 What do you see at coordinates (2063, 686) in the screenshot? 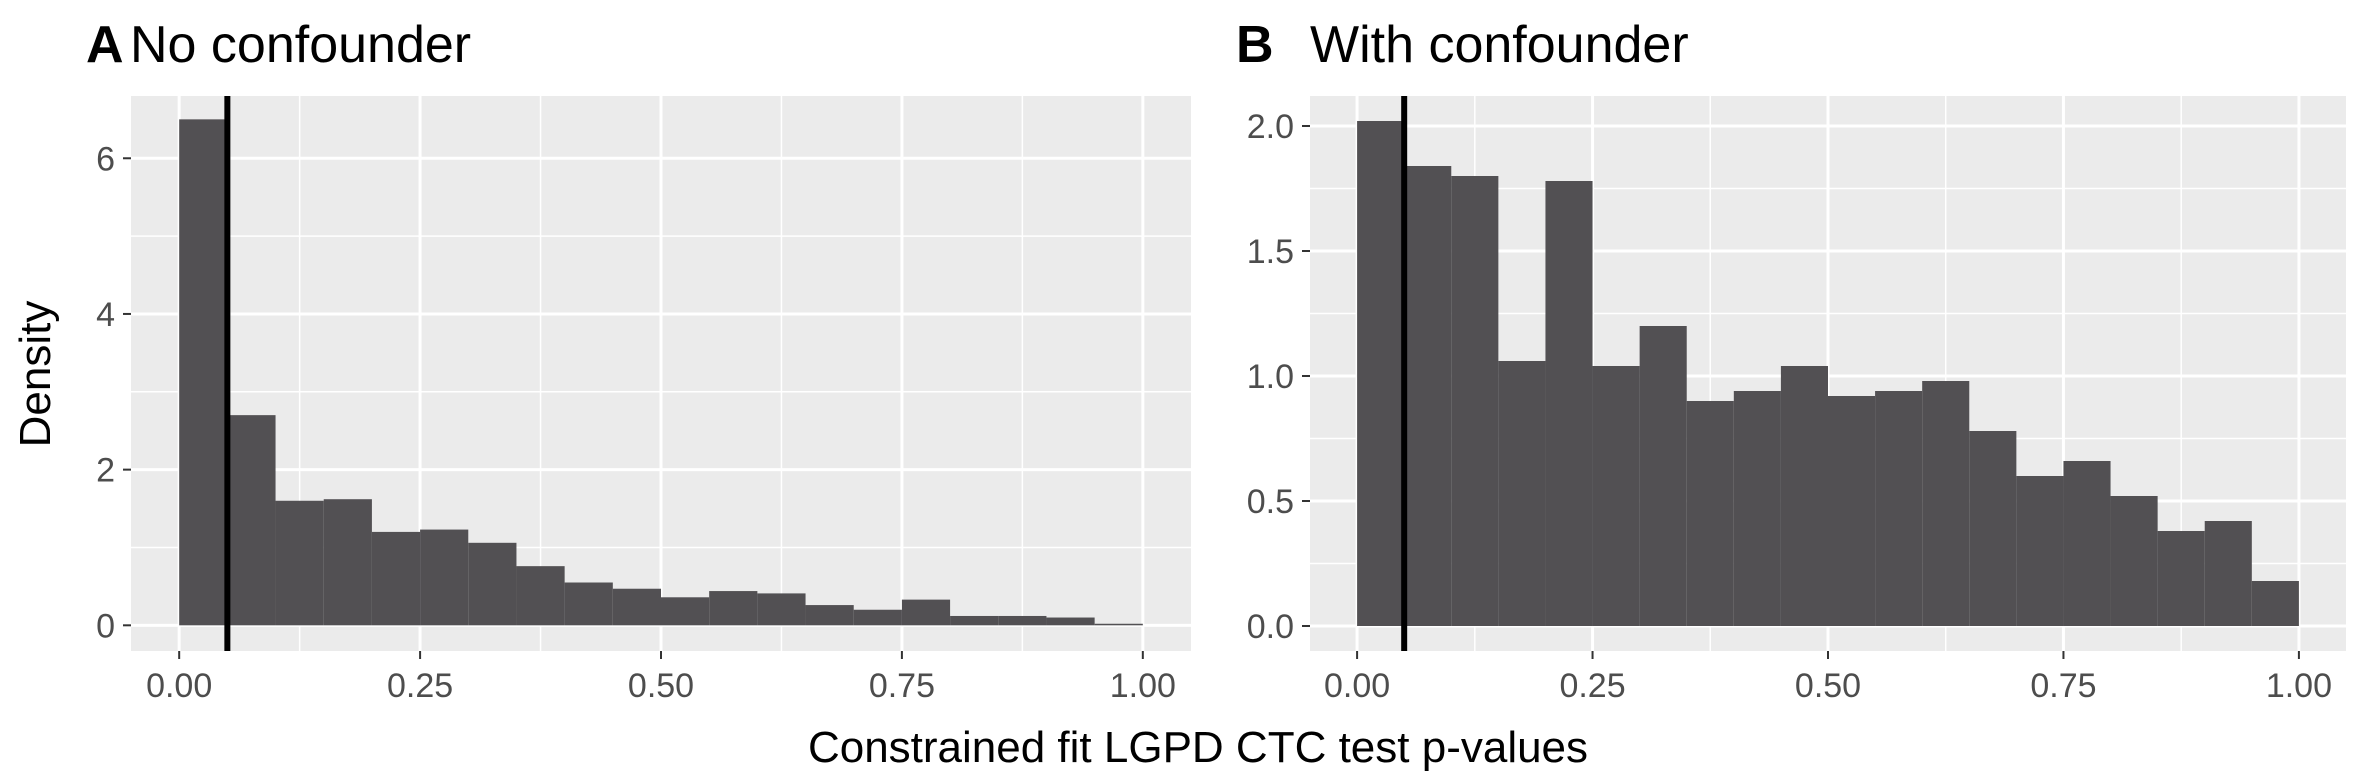
I see `panel-b-x-tick-label-3: 0.75` at bounding box center [2063, 686].